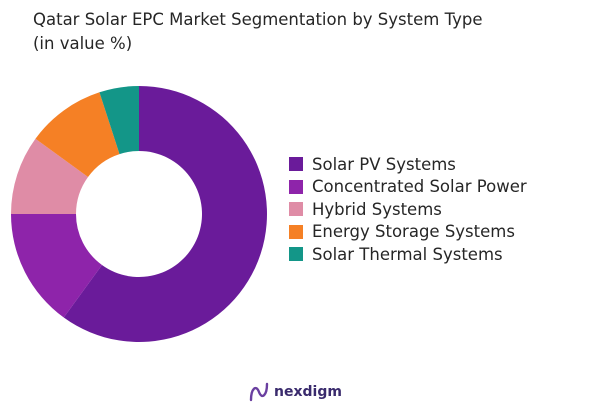  What do you see at coordinates (384, 164) in the screenshot?
I see `legend-label-solar-pv-systems: Solar PV Systems` at bounding box center [384, 164].